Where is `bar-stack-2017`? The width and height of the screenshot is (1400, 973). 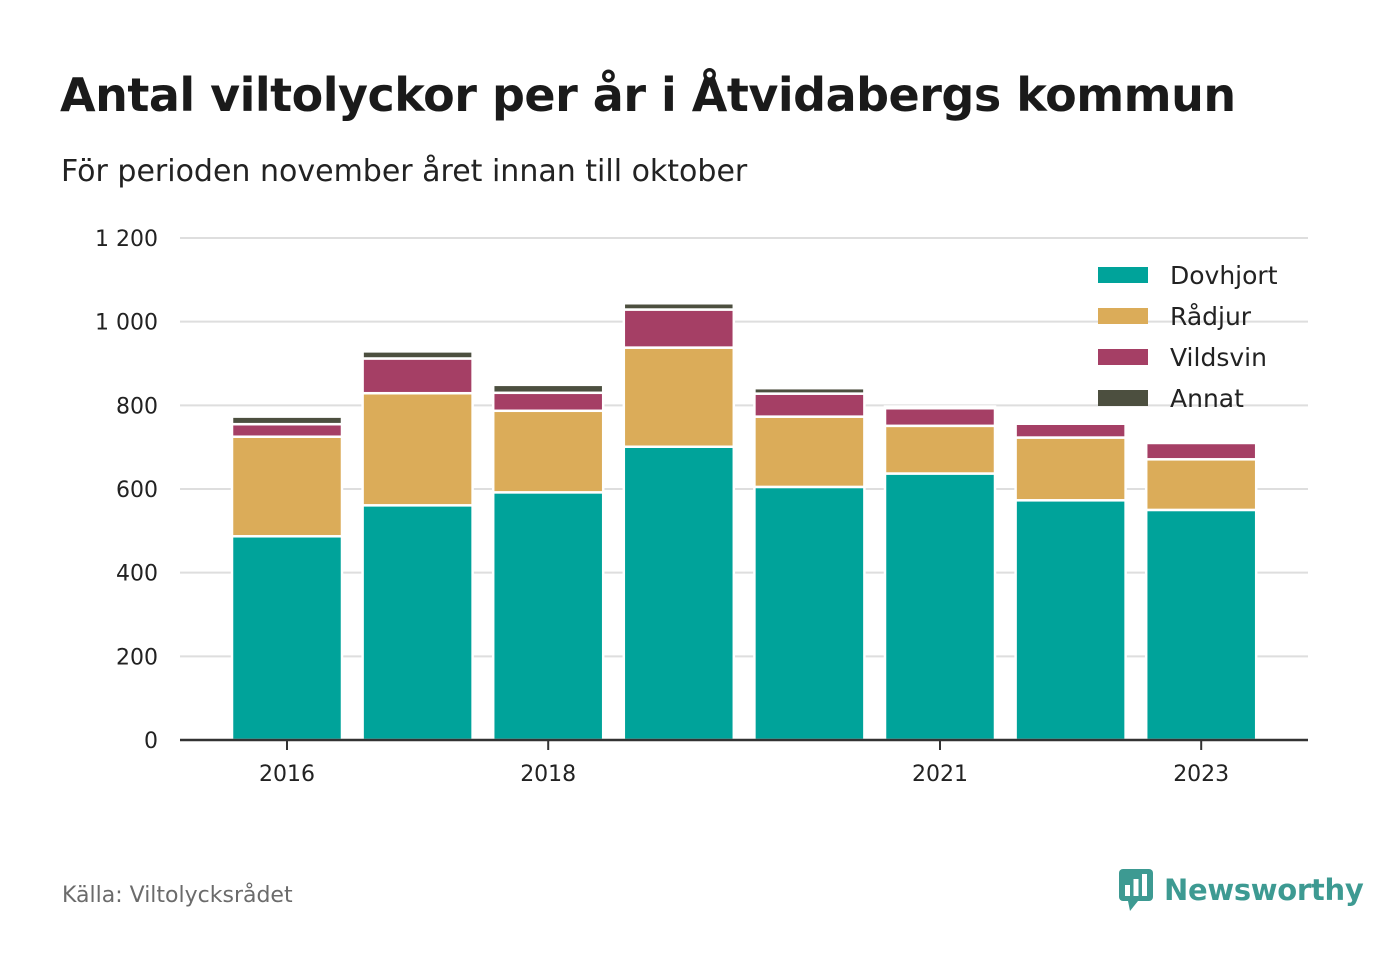 bar-stack-2017 is located at coordinates (417, 546).